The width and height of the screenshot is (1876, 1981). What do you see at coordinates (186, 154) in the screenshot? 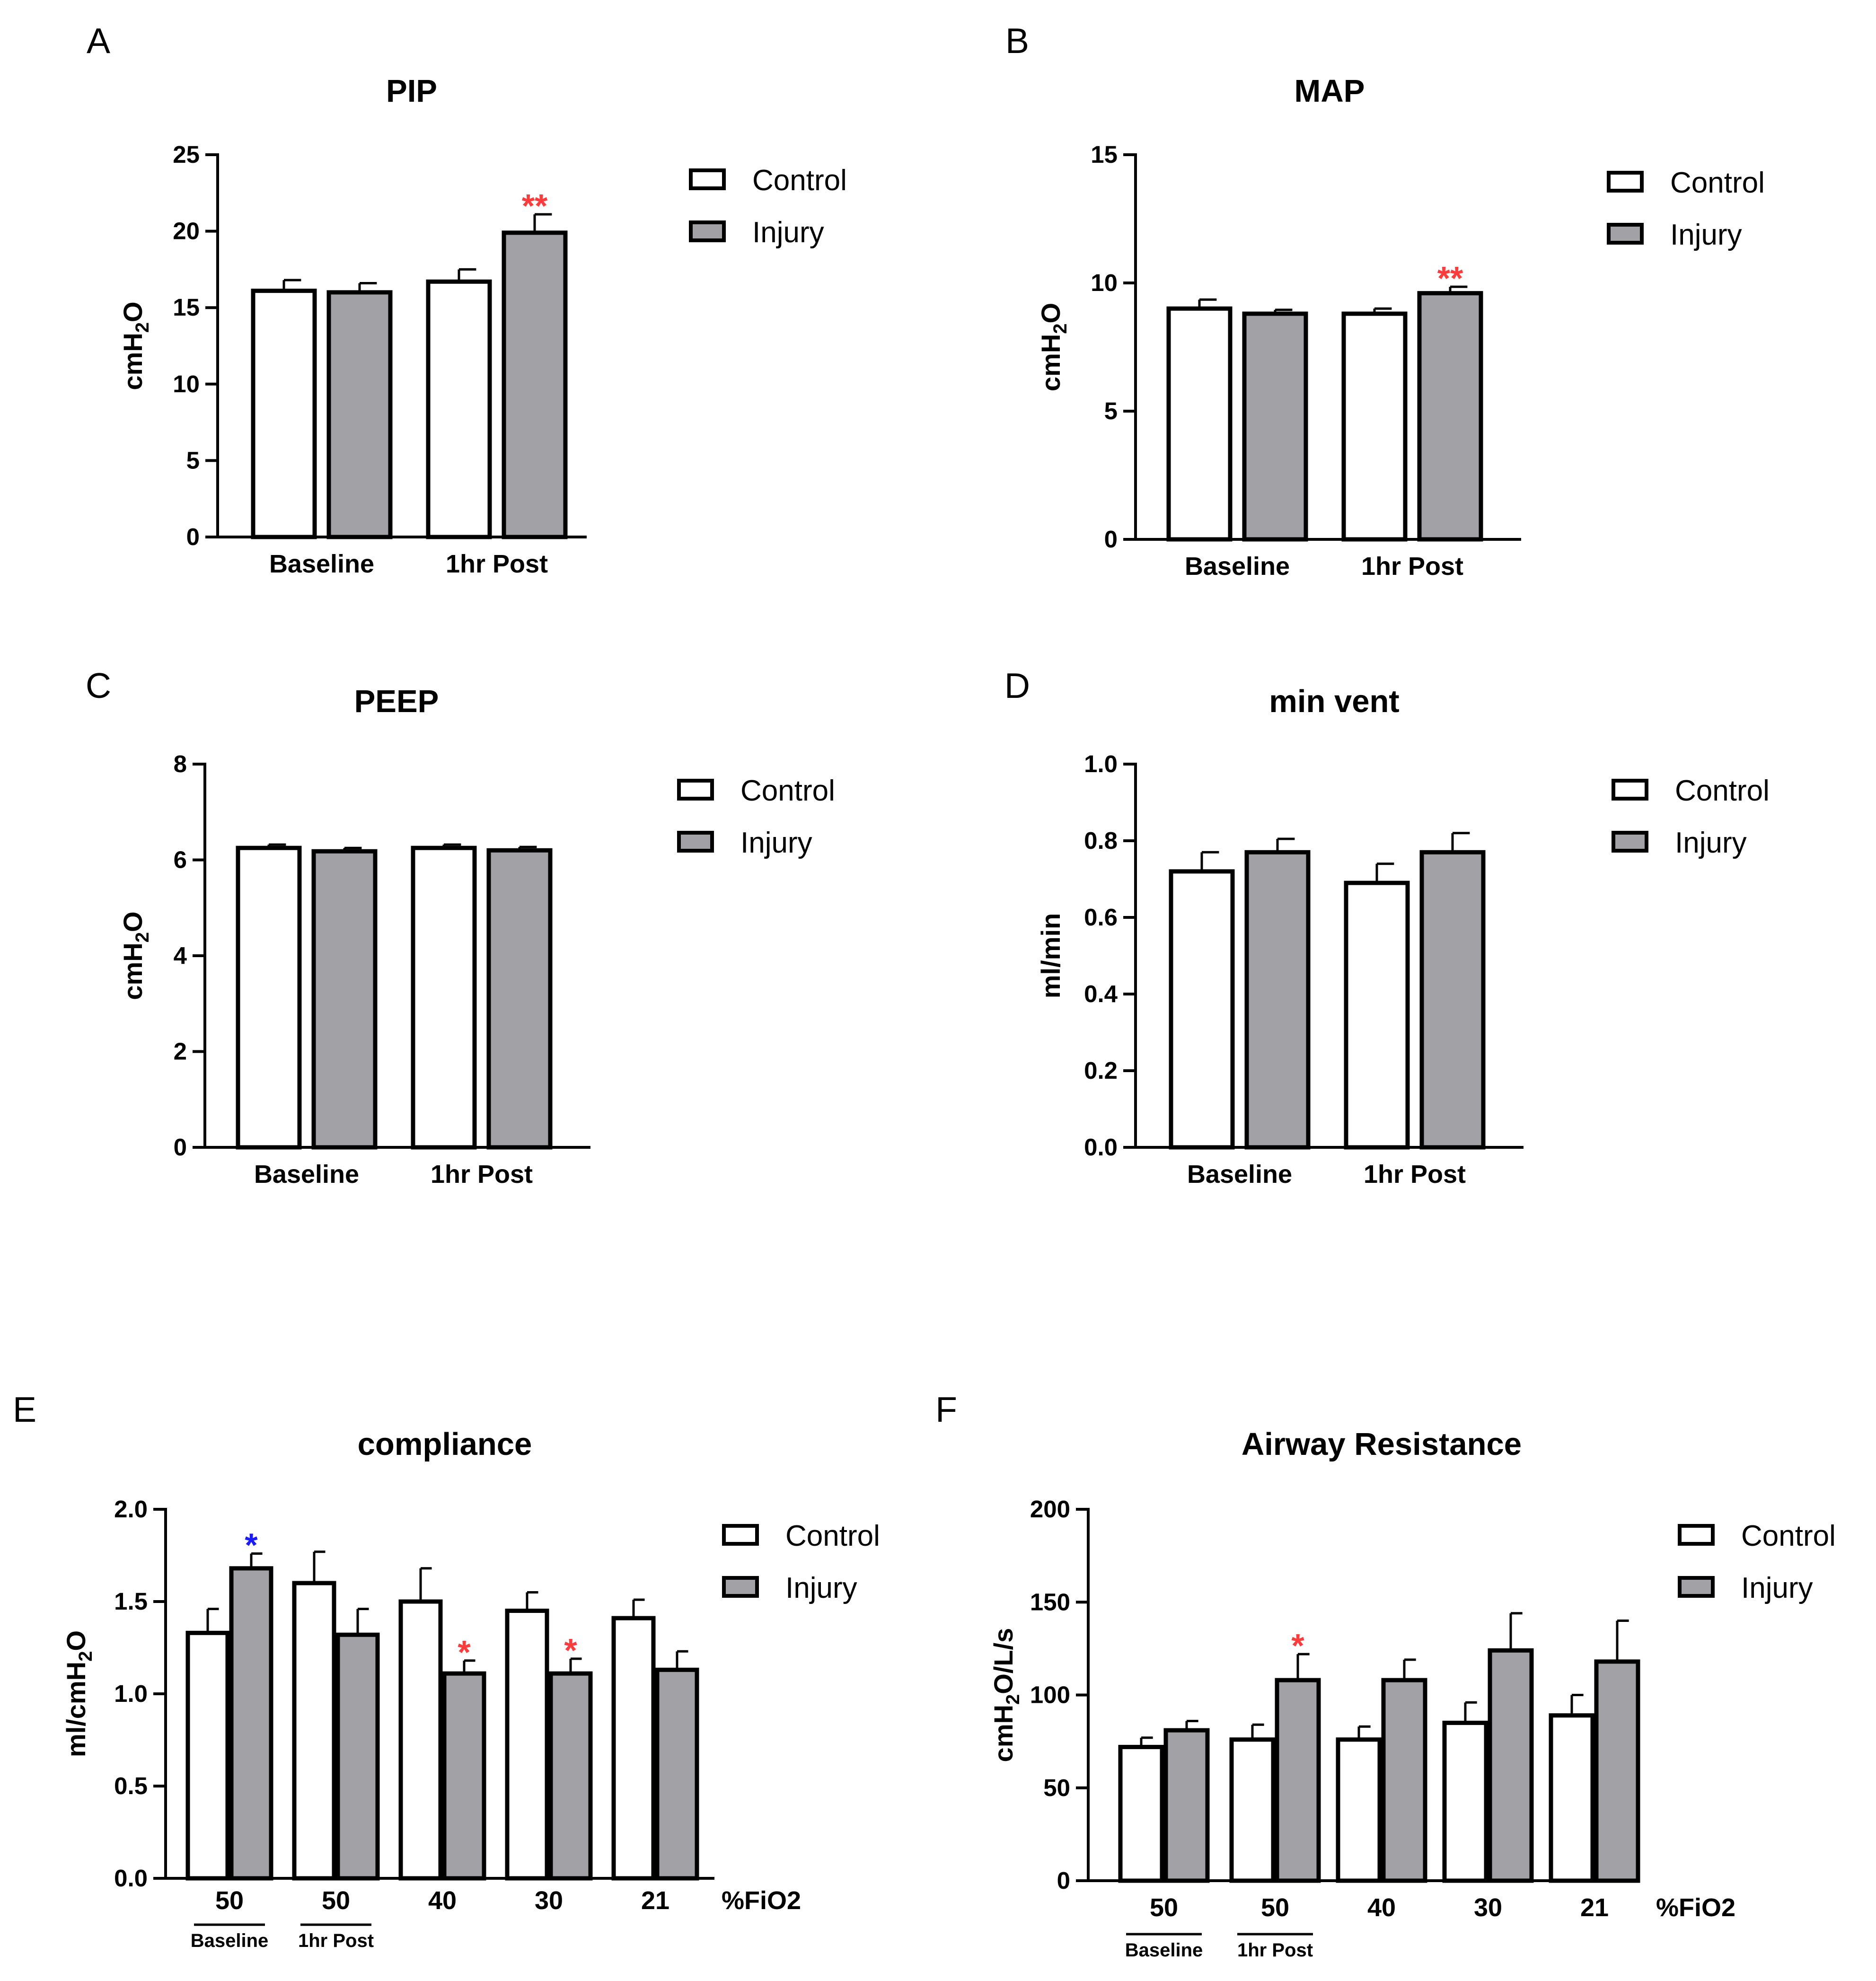
I see `y-tick-label: 25` at bounding box center [186, 154].